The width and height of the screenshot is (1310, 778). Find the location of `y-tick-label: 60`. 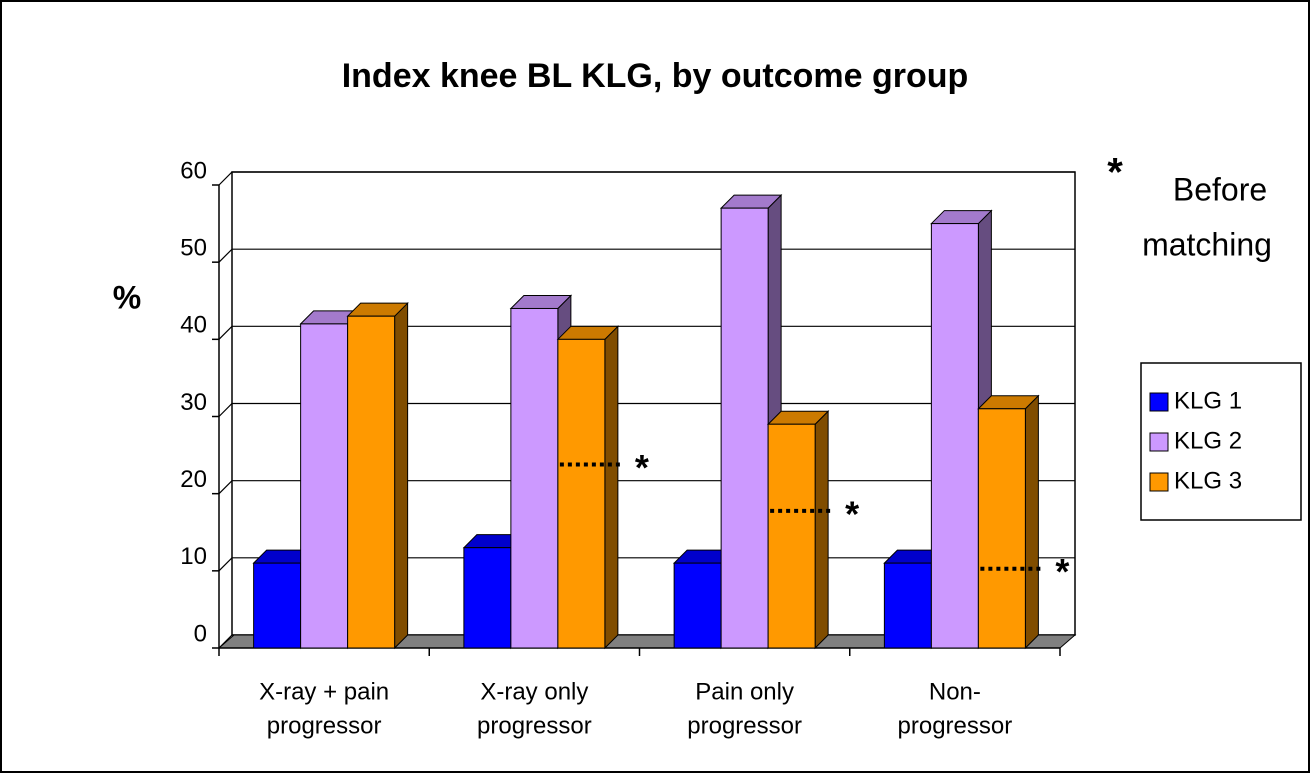

y-tick-label: 60 is located at coordinates (193, 170).